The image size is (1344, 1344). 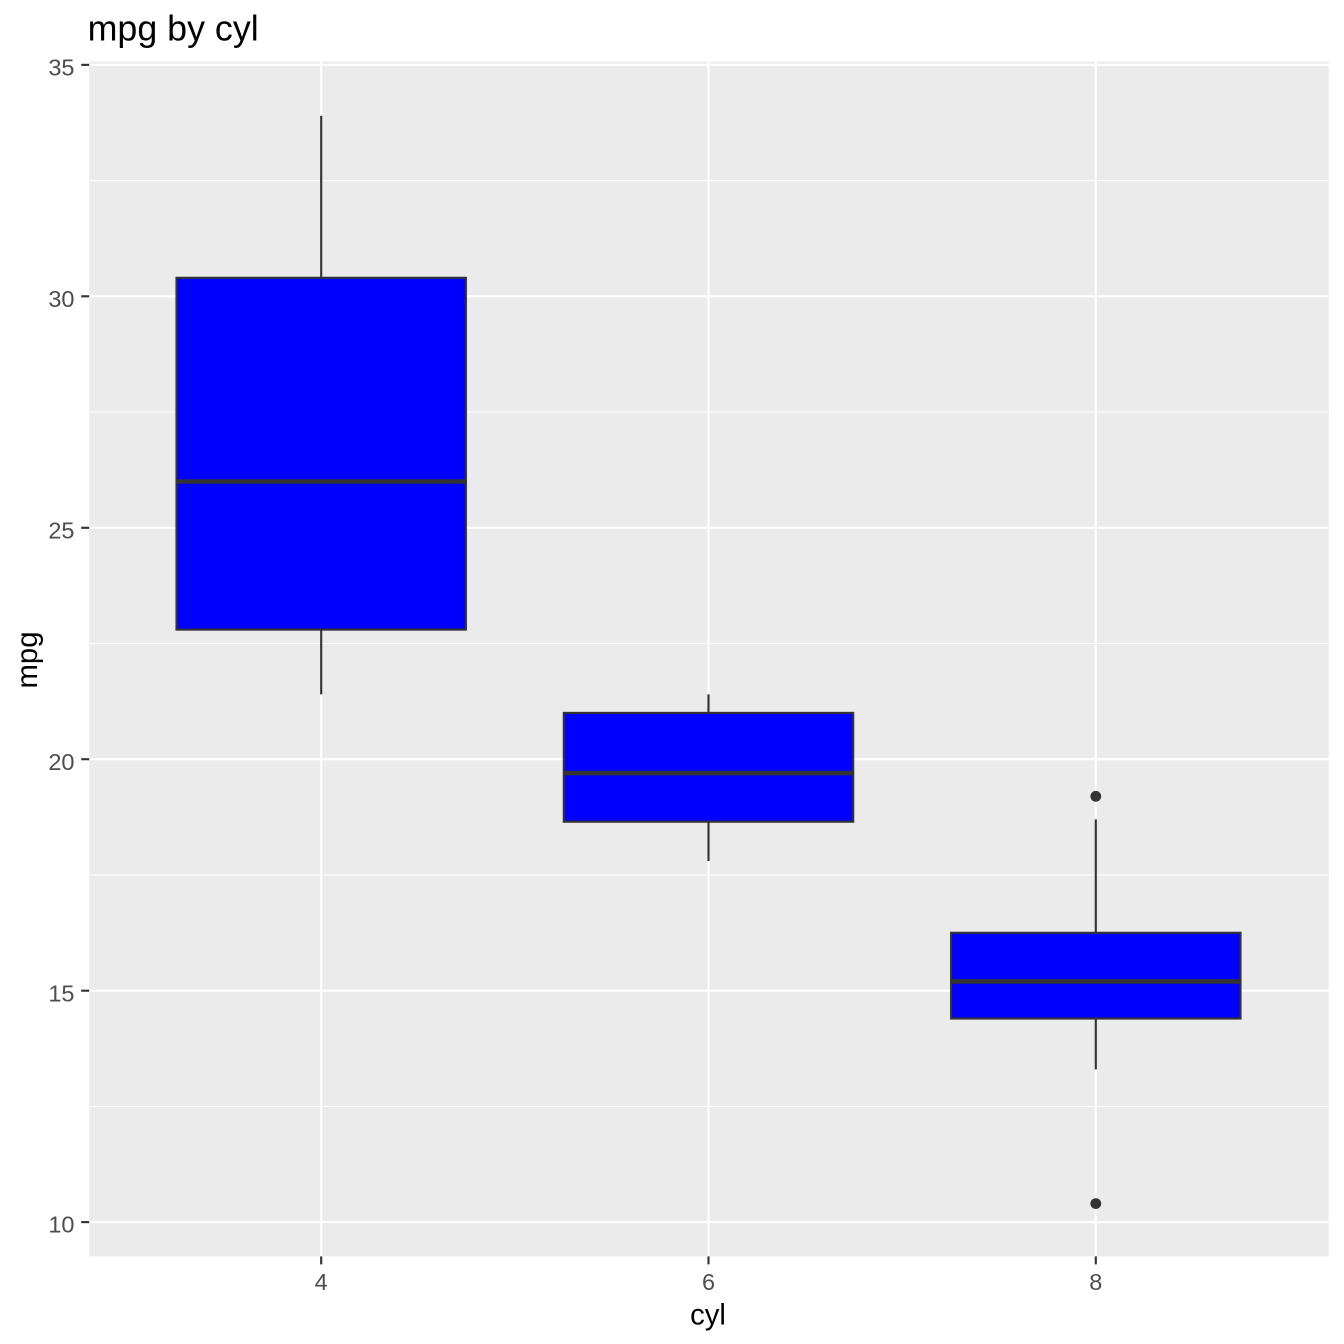 I want to click on svg-text: 25, so click(x=61, y=530).